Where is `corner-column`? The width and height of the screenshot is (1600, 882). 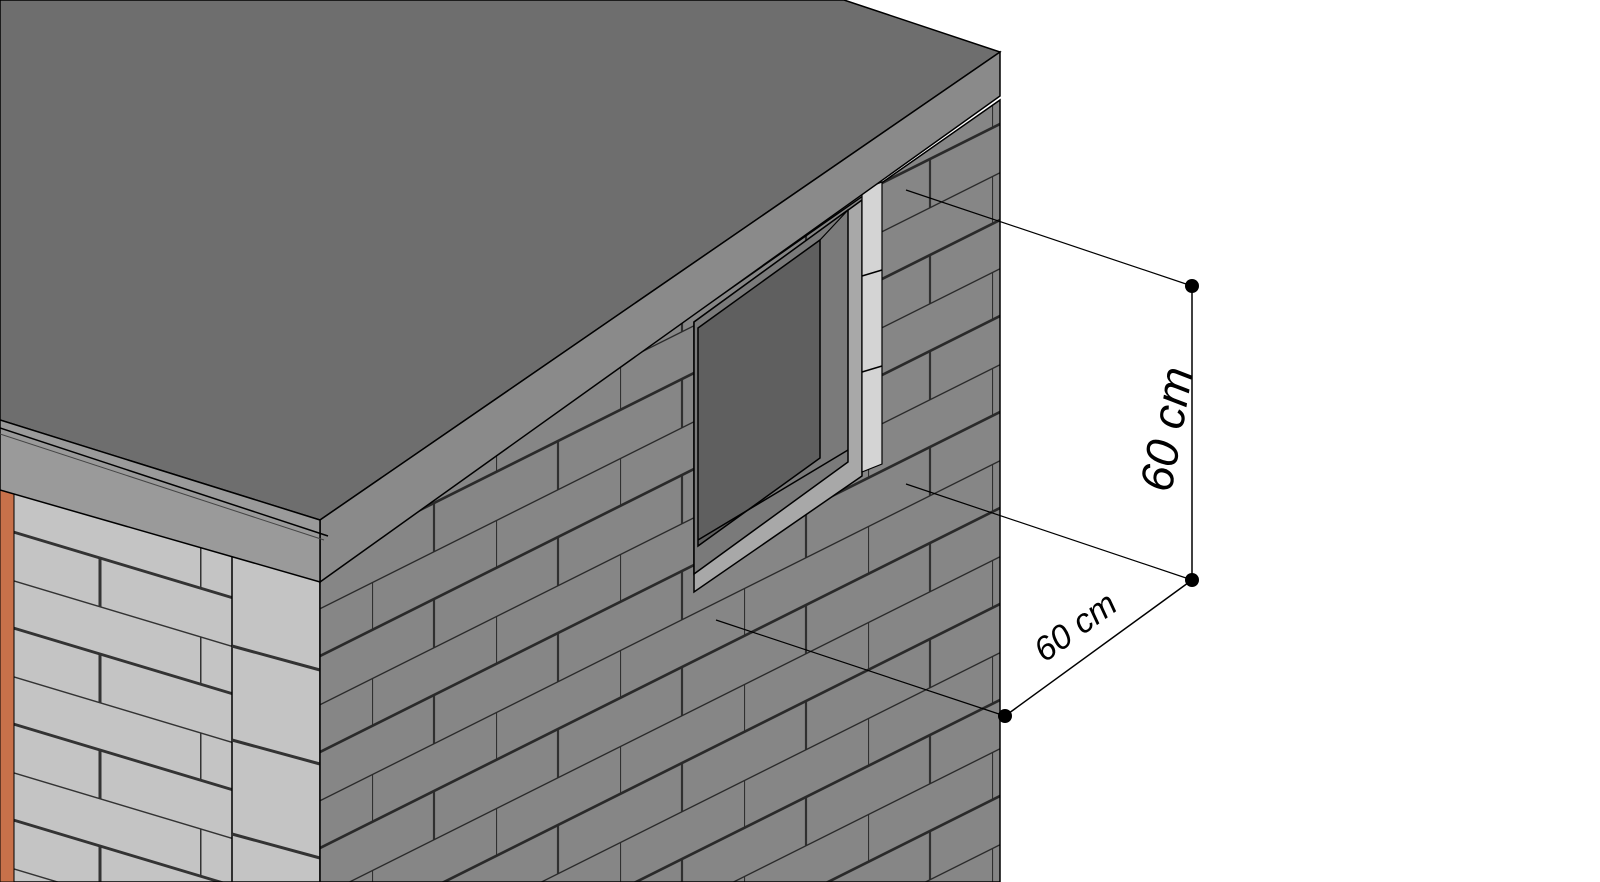 corner-column is located at coordinates (276, 716).